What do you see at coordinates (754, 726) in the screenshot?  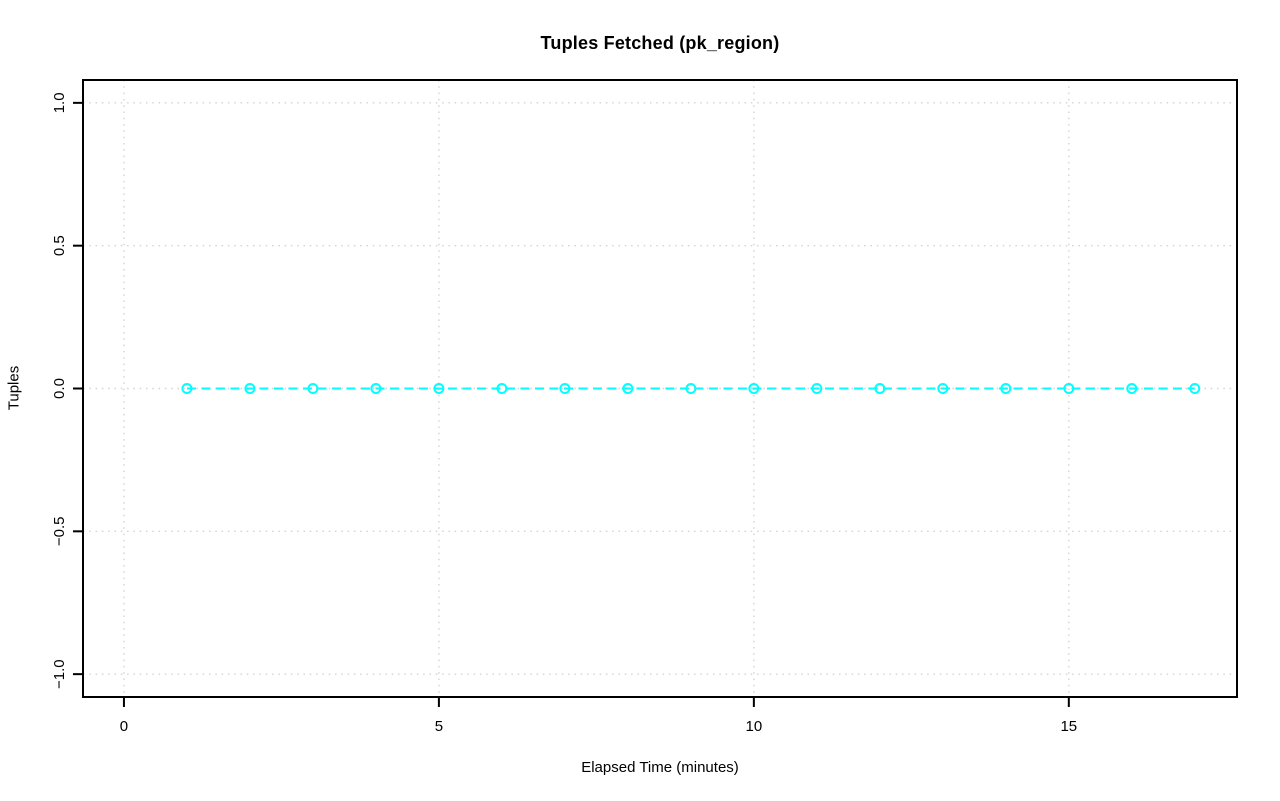 I see `x-tick-label: 10` at bounding box center [754, 726].